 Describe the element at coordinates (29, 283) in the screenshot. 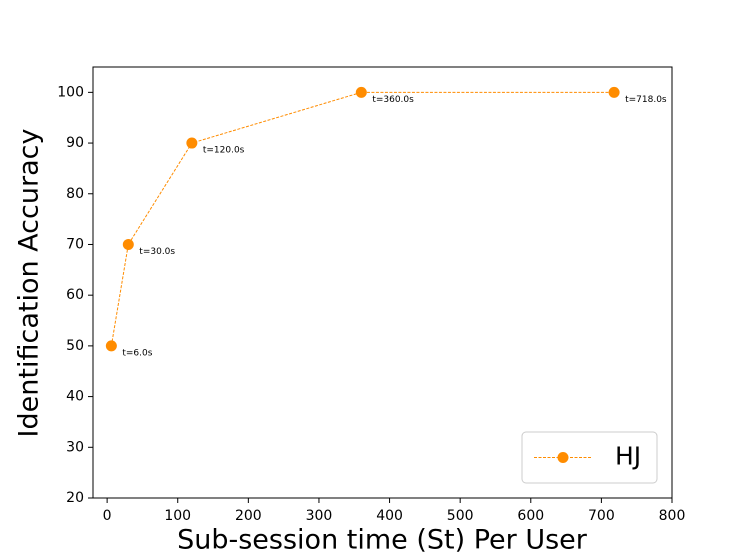

I see `y-axis-label: Identification Accuracy` at that location.